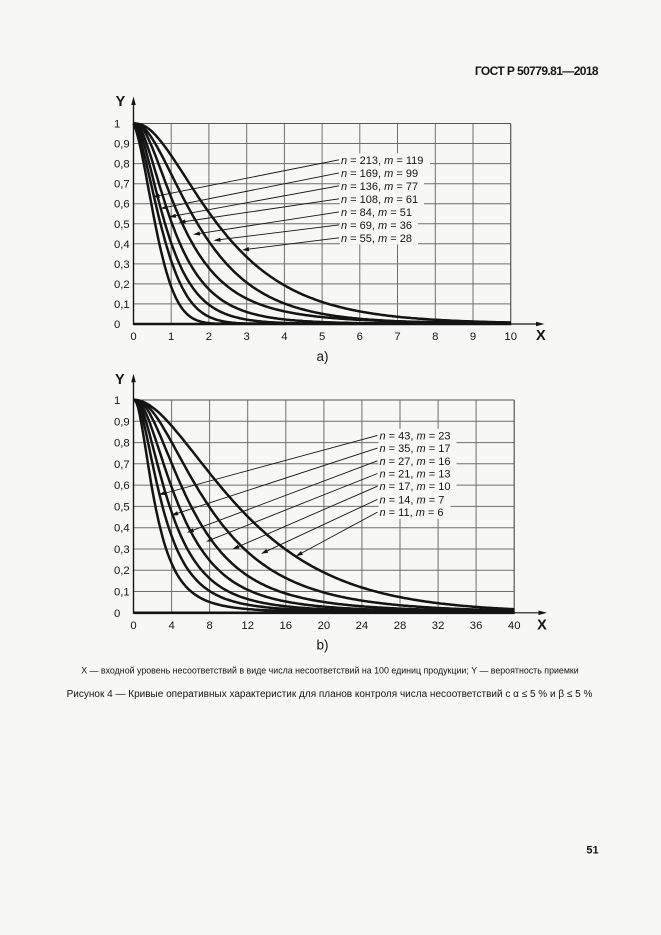  What do you see at coordinates (247, 337) in the screenshot?
I see `svg-text: 3` at bounding box center [247, 337].